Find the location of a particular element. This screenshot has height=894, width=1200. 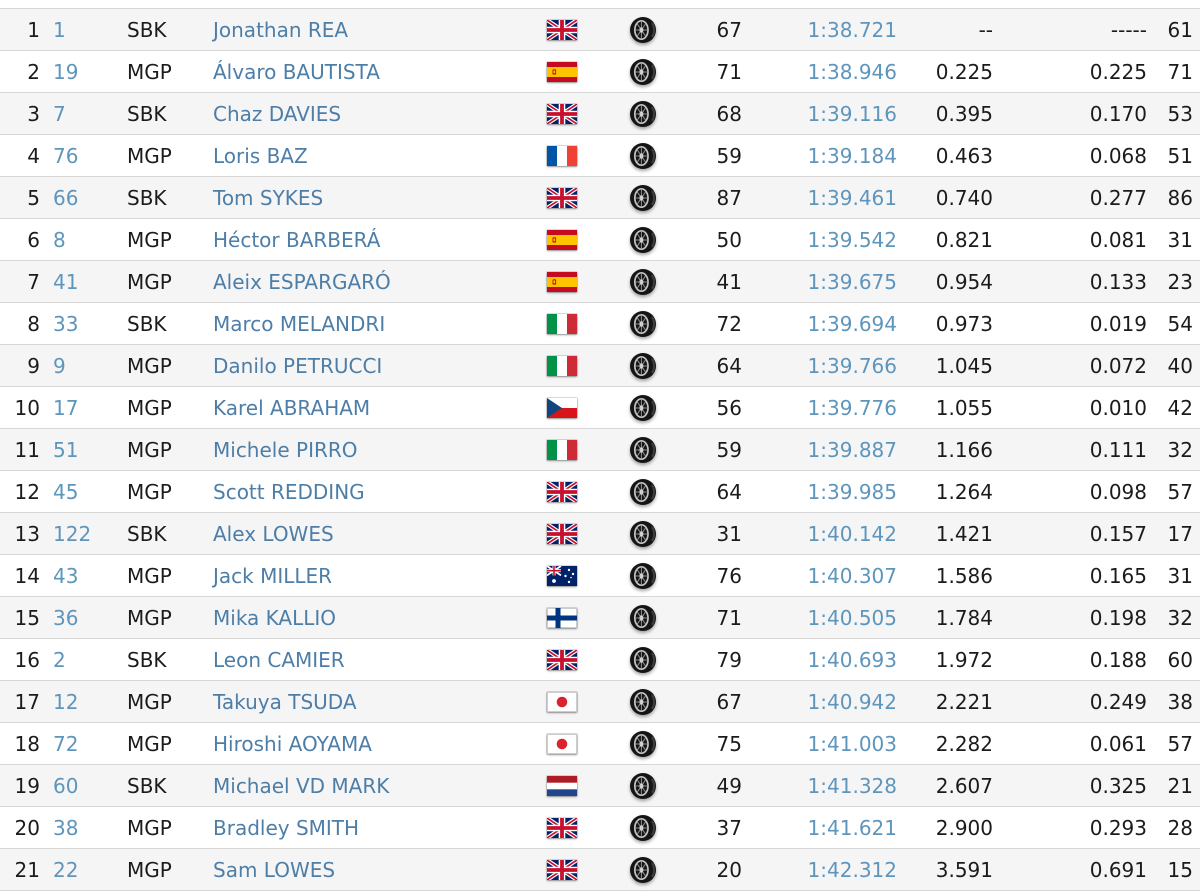

rider-name-link: Héctor BARBERÁ is located at coordinates (297, 239).